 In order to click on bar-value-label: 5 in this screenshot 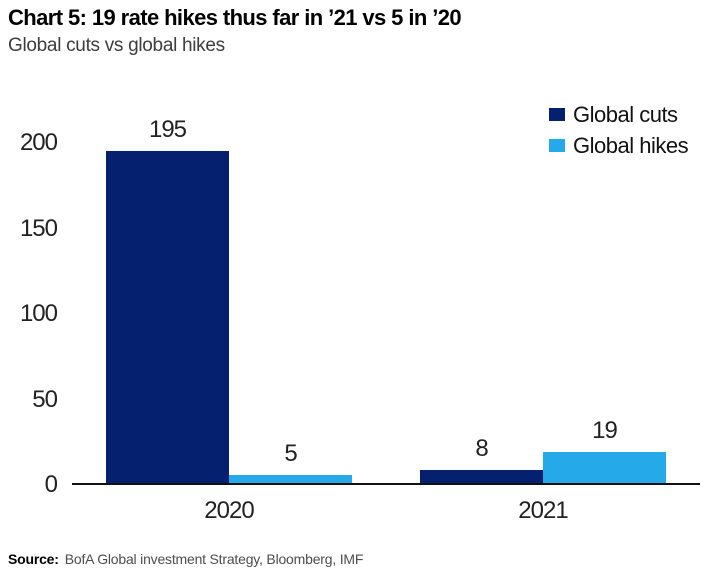, I will do `click(290, 454)`.